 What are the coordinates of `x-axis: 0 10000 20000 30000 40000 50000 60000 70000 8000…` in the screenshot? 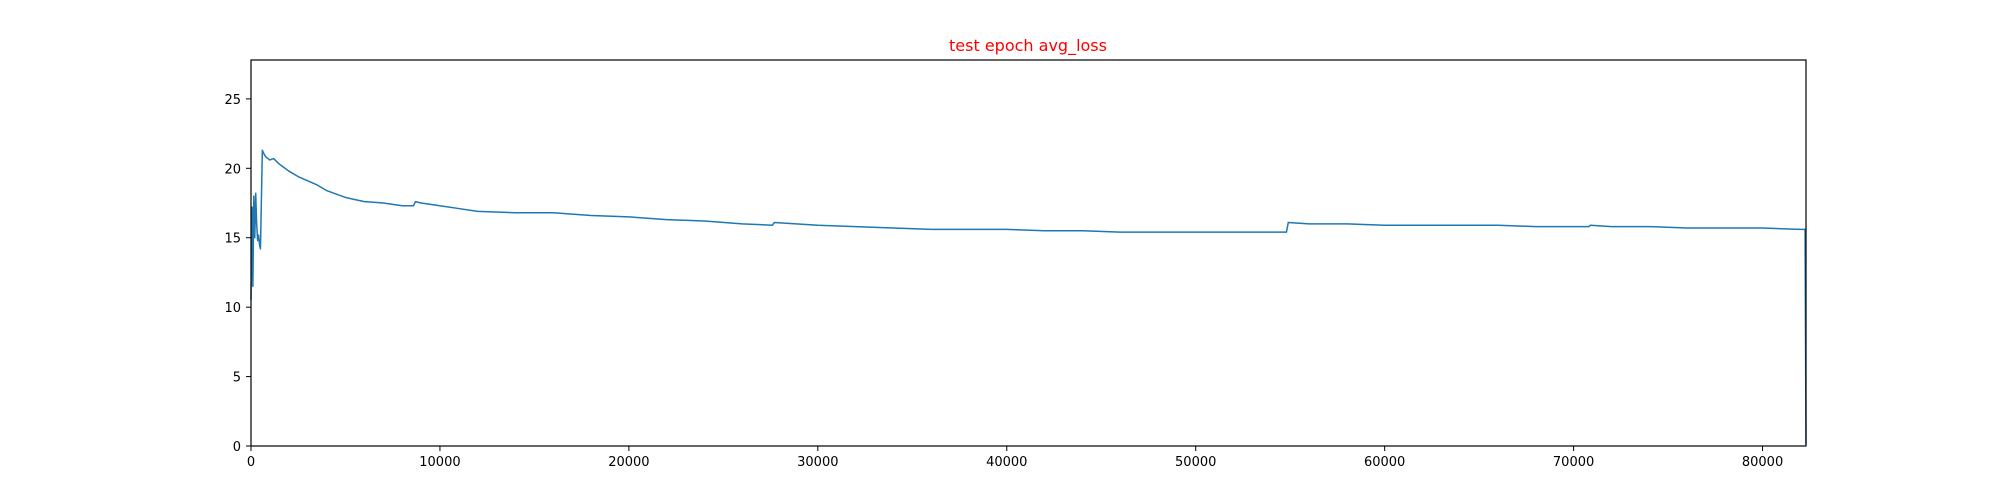 It's located at (1015, 458).